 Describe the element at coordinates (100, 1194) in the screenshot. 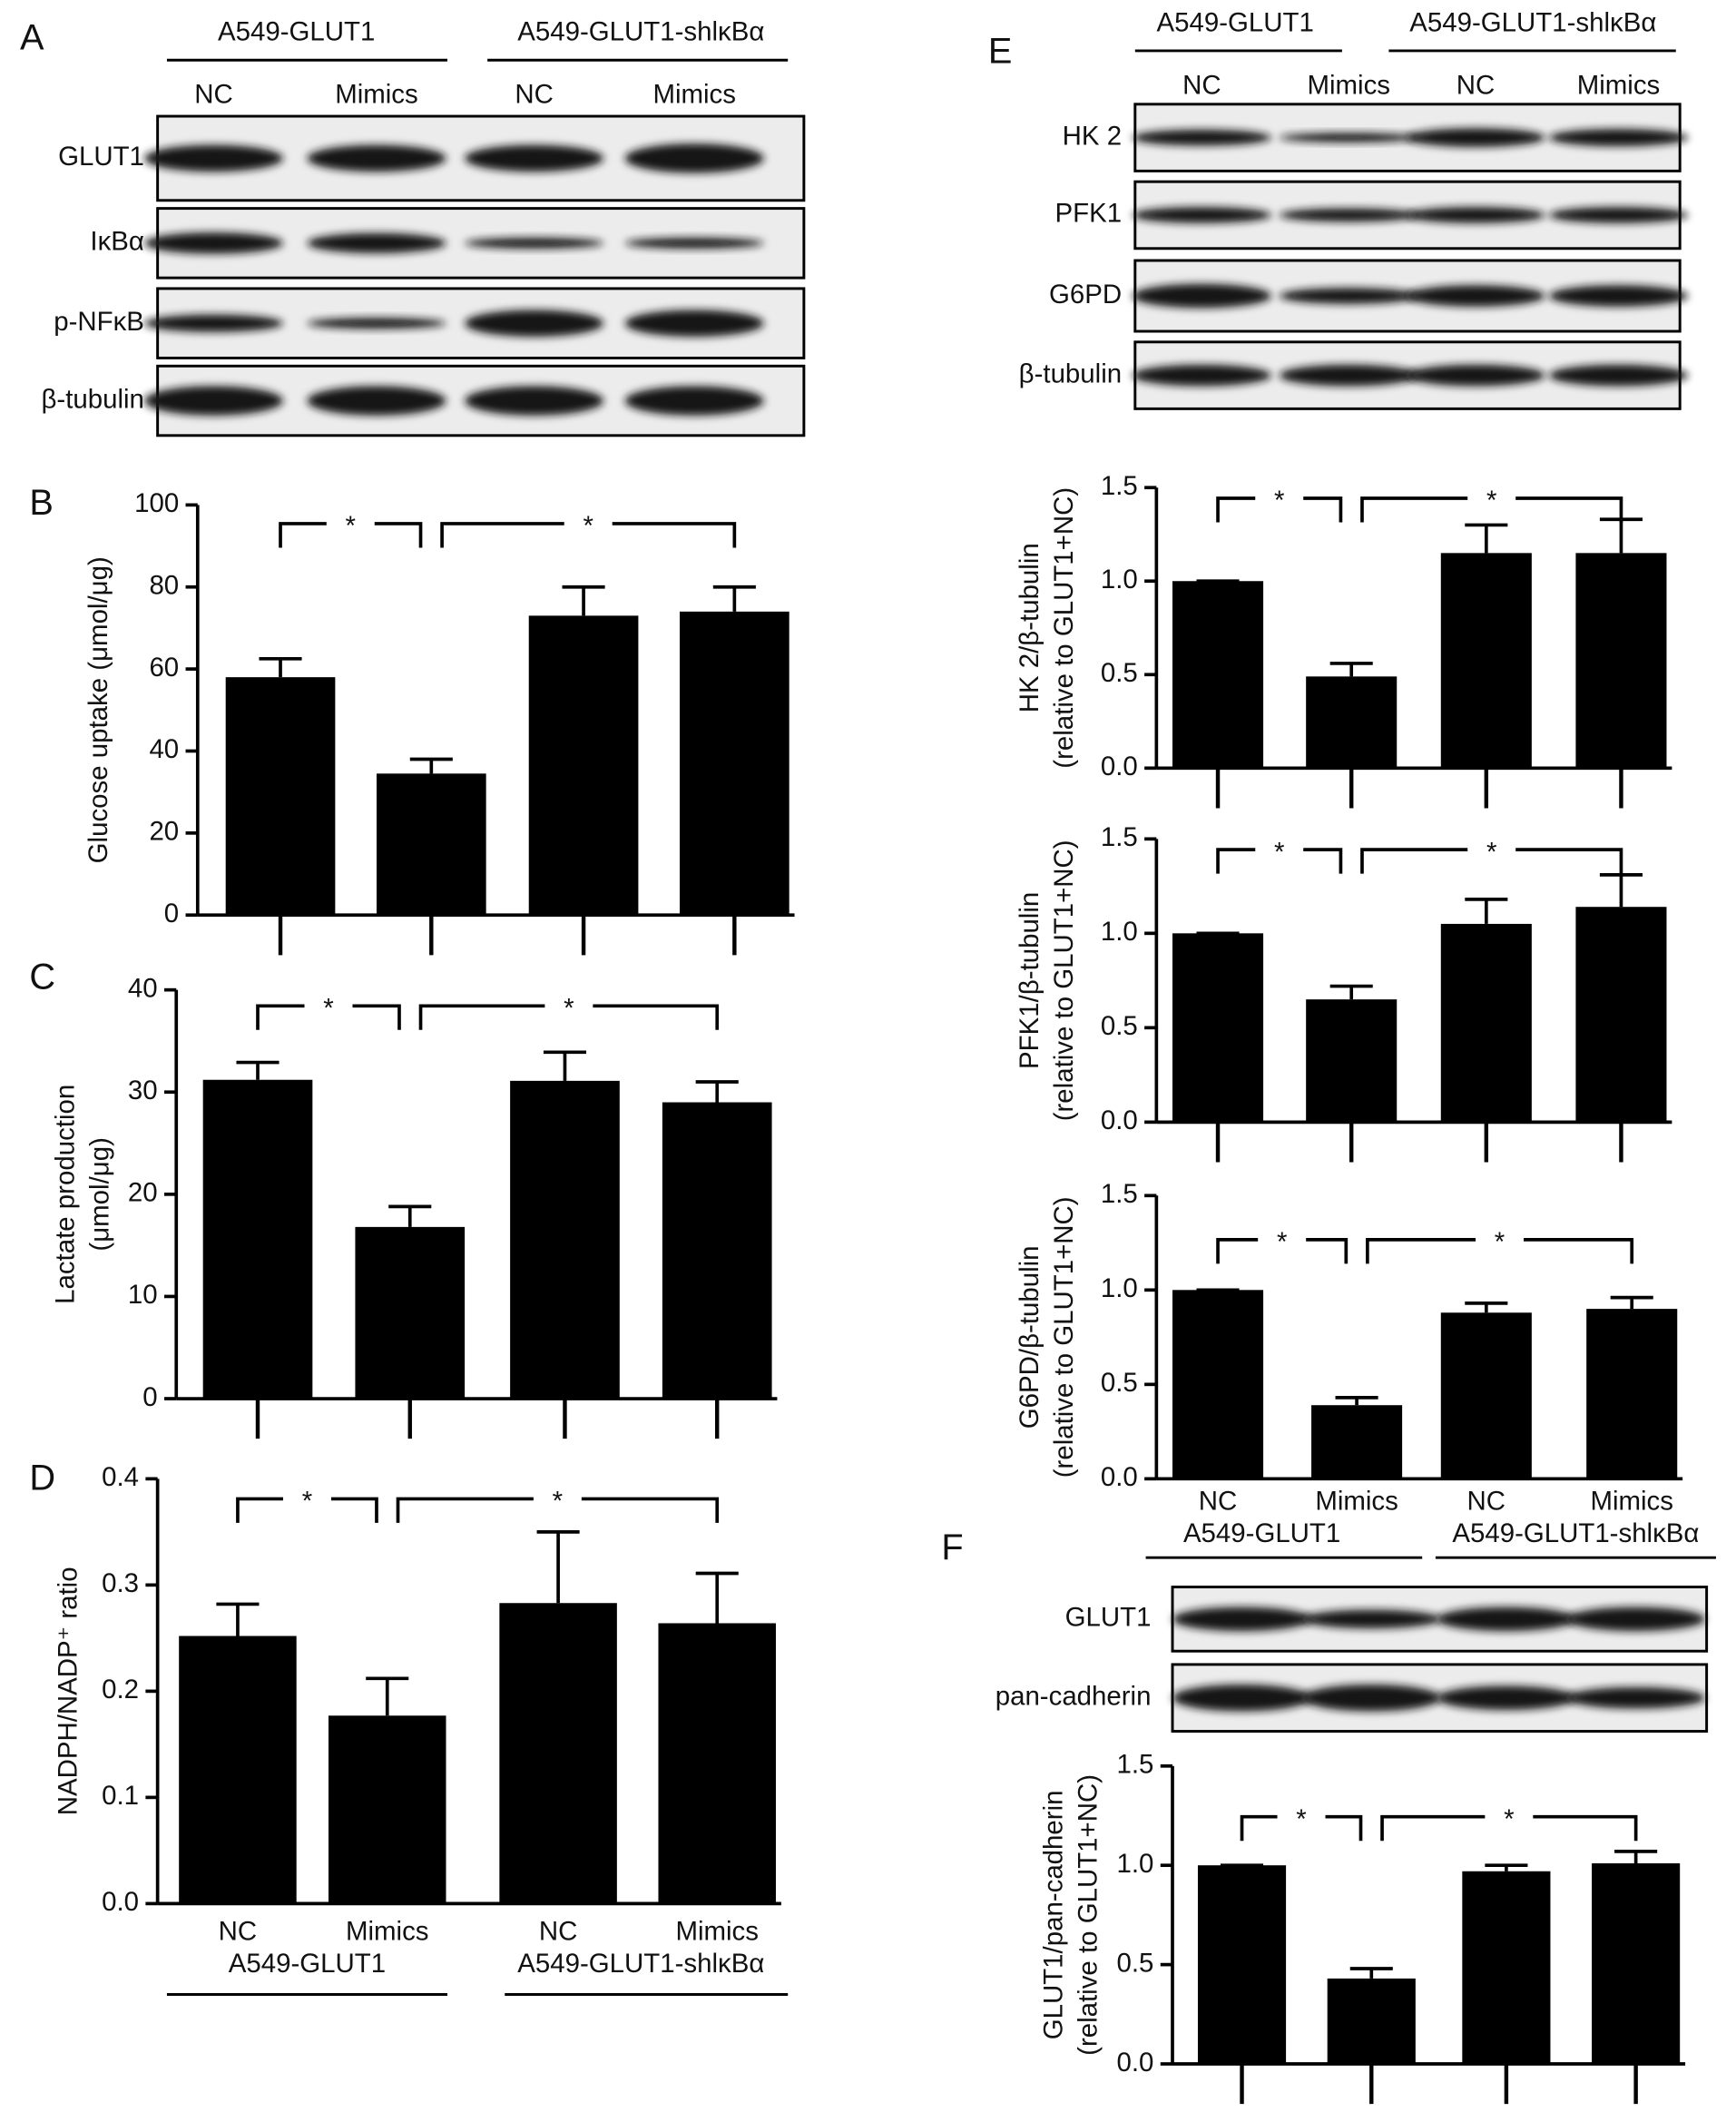

I see `y-axis-label: (μmol/μg)` at that location.